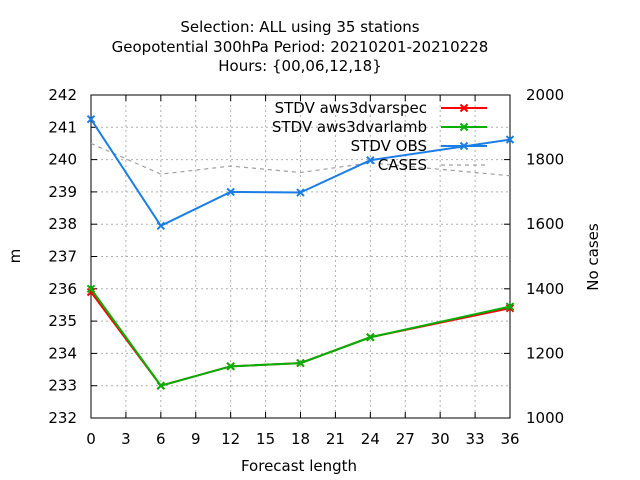 Image resolution: width=640 pixels, height=480 pixels. What do you see at coordinates (15, 256) in the screenshot?
I see `y-axis-label: m` at bounding box center [15, 256].